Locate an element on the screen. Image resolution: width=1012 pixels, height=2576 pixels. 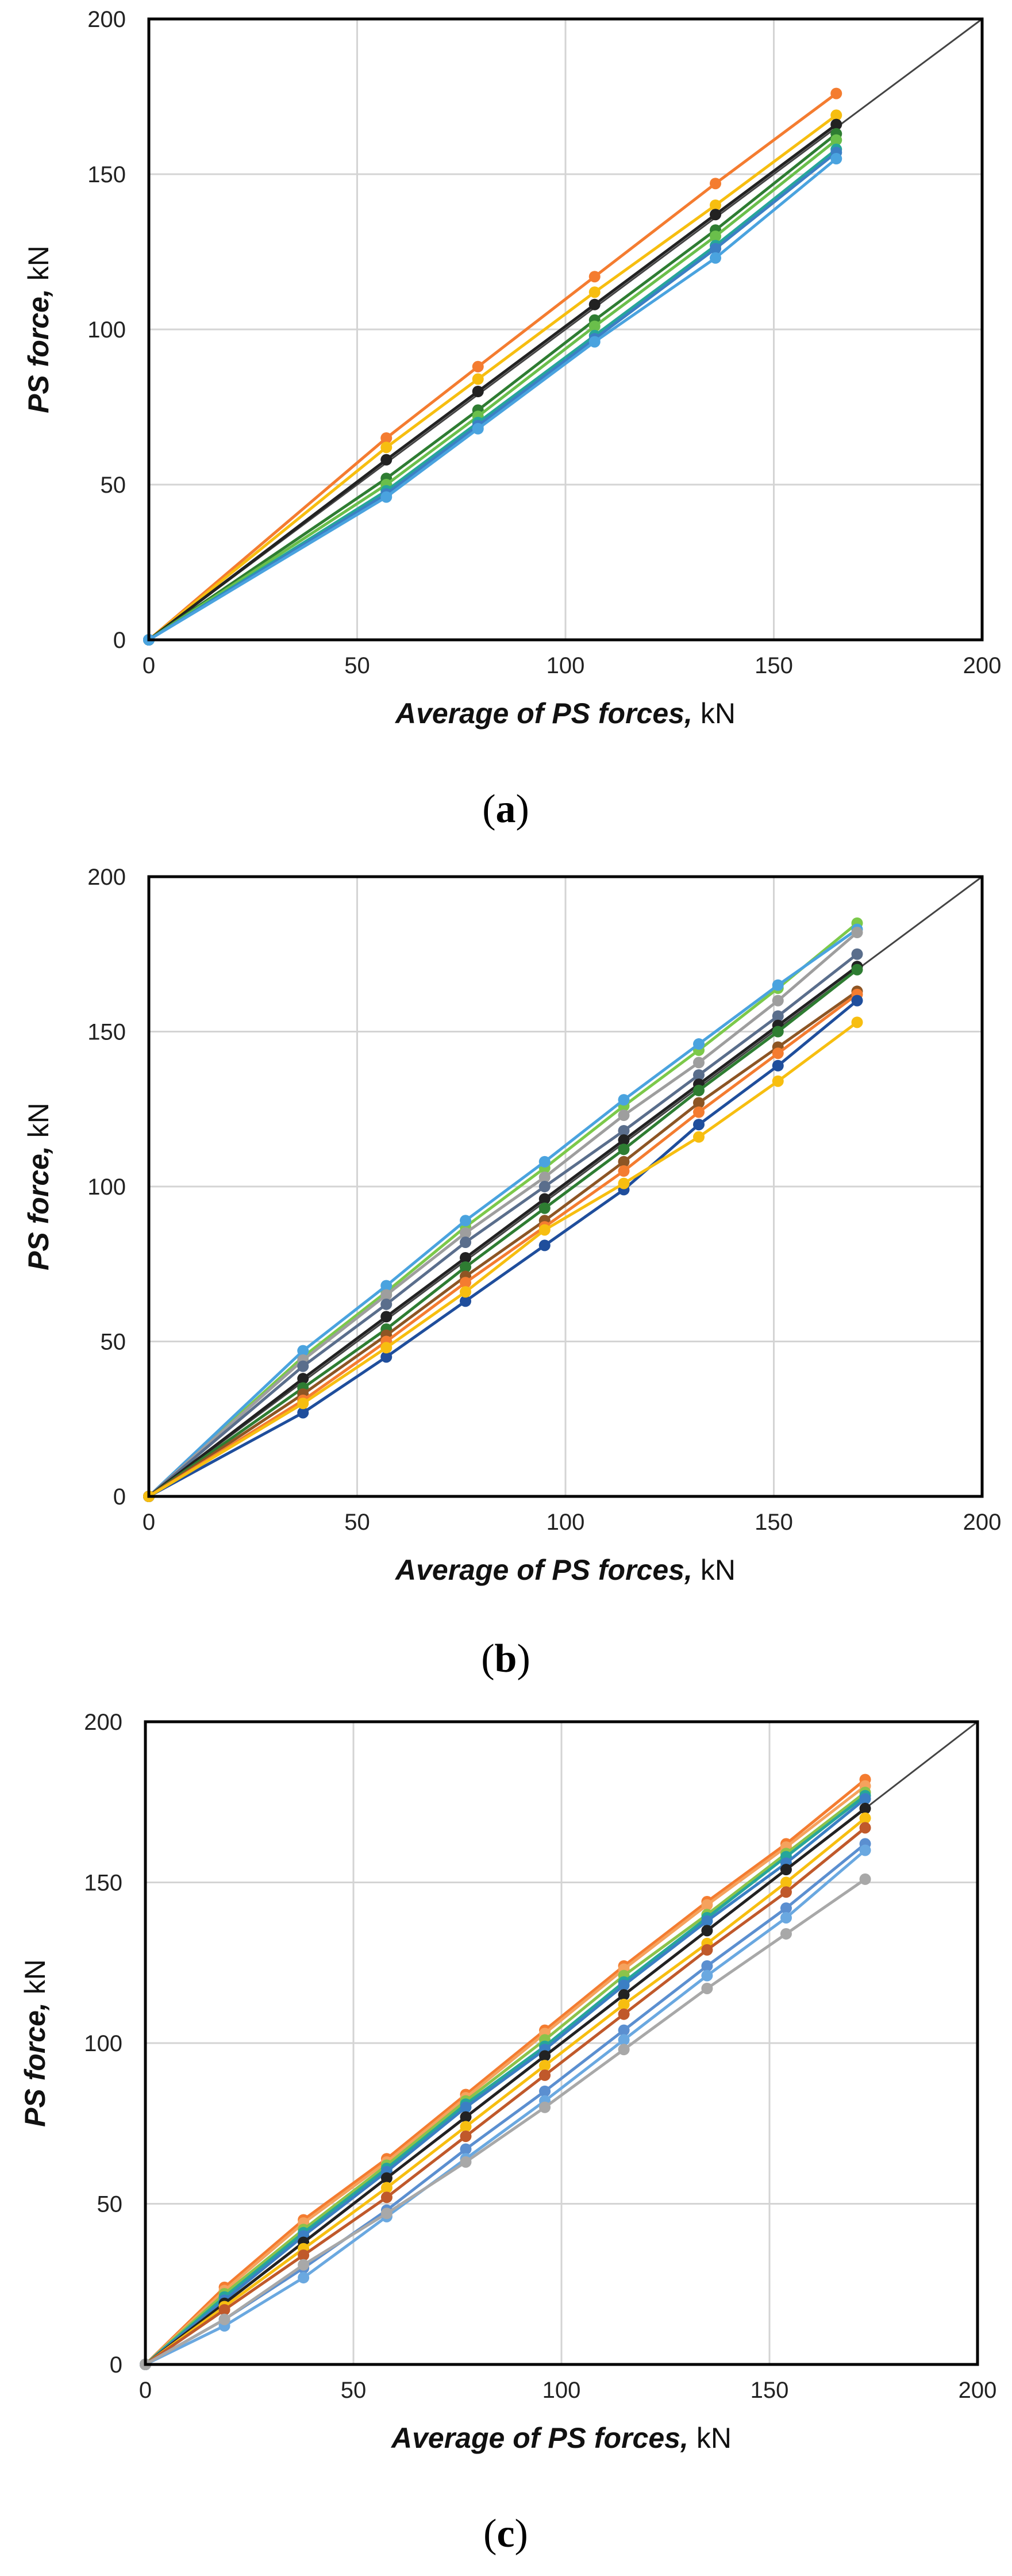
x-tick-label: 0 is located at coordinates (149, 1522).